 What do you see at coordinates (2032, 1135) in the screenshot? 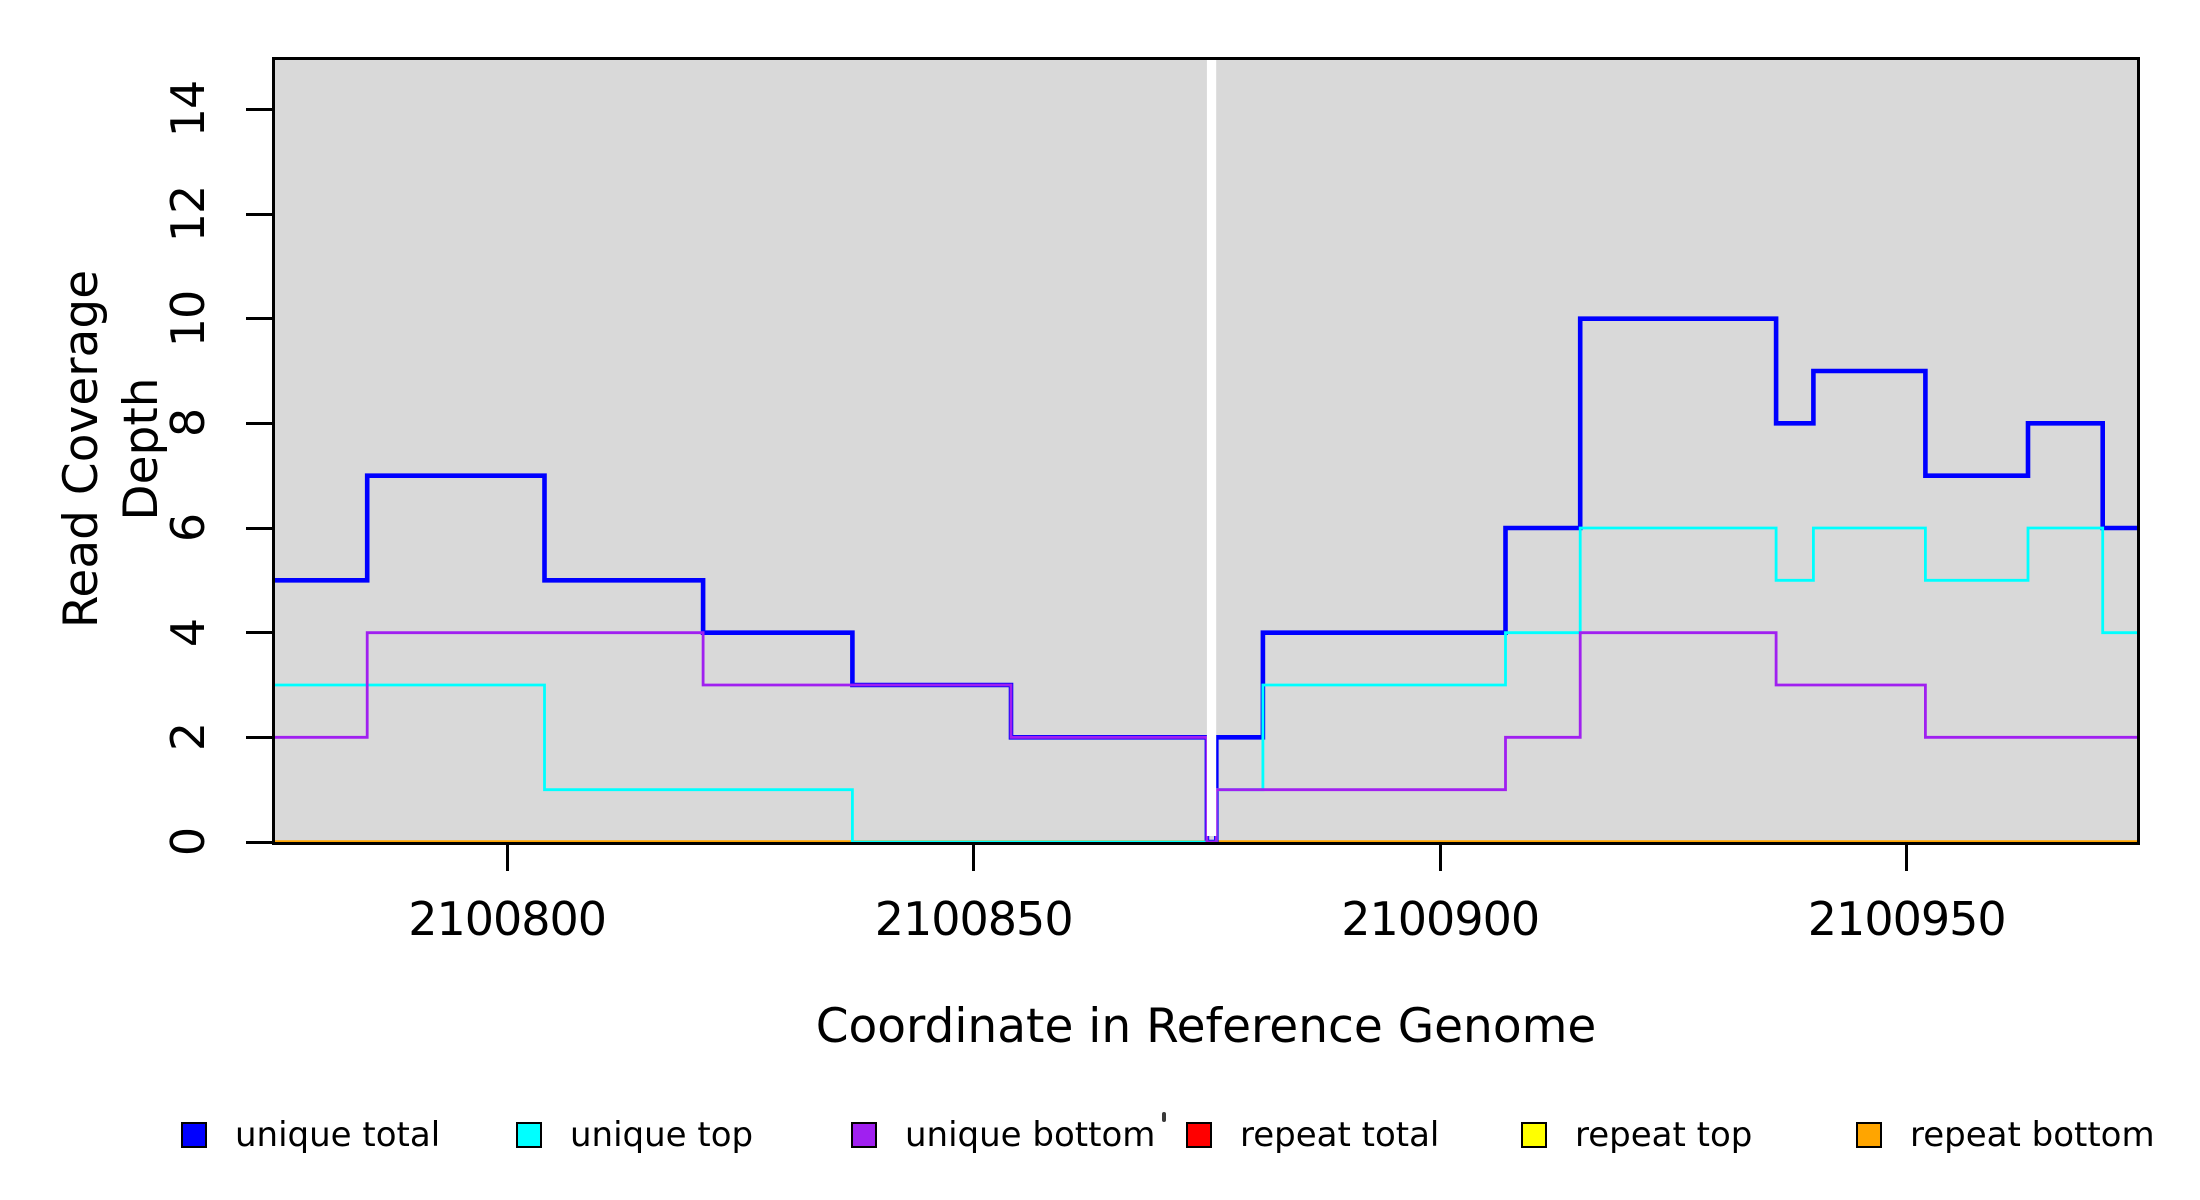
I see `legend-label: repeat bottom` at bounding box center [2032, 1135].